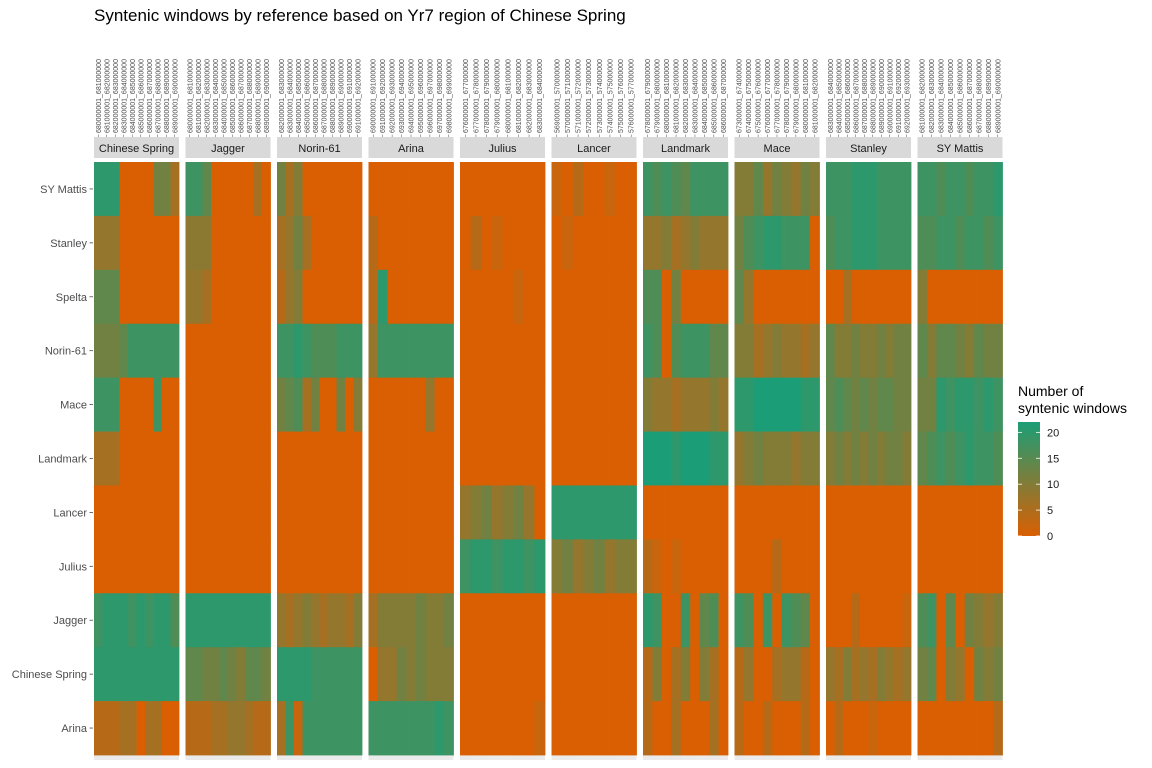  Describe the element at coordinates (393, 96) in the screenshot. I see `x-tick-label: 692000001_693000000` at that location.